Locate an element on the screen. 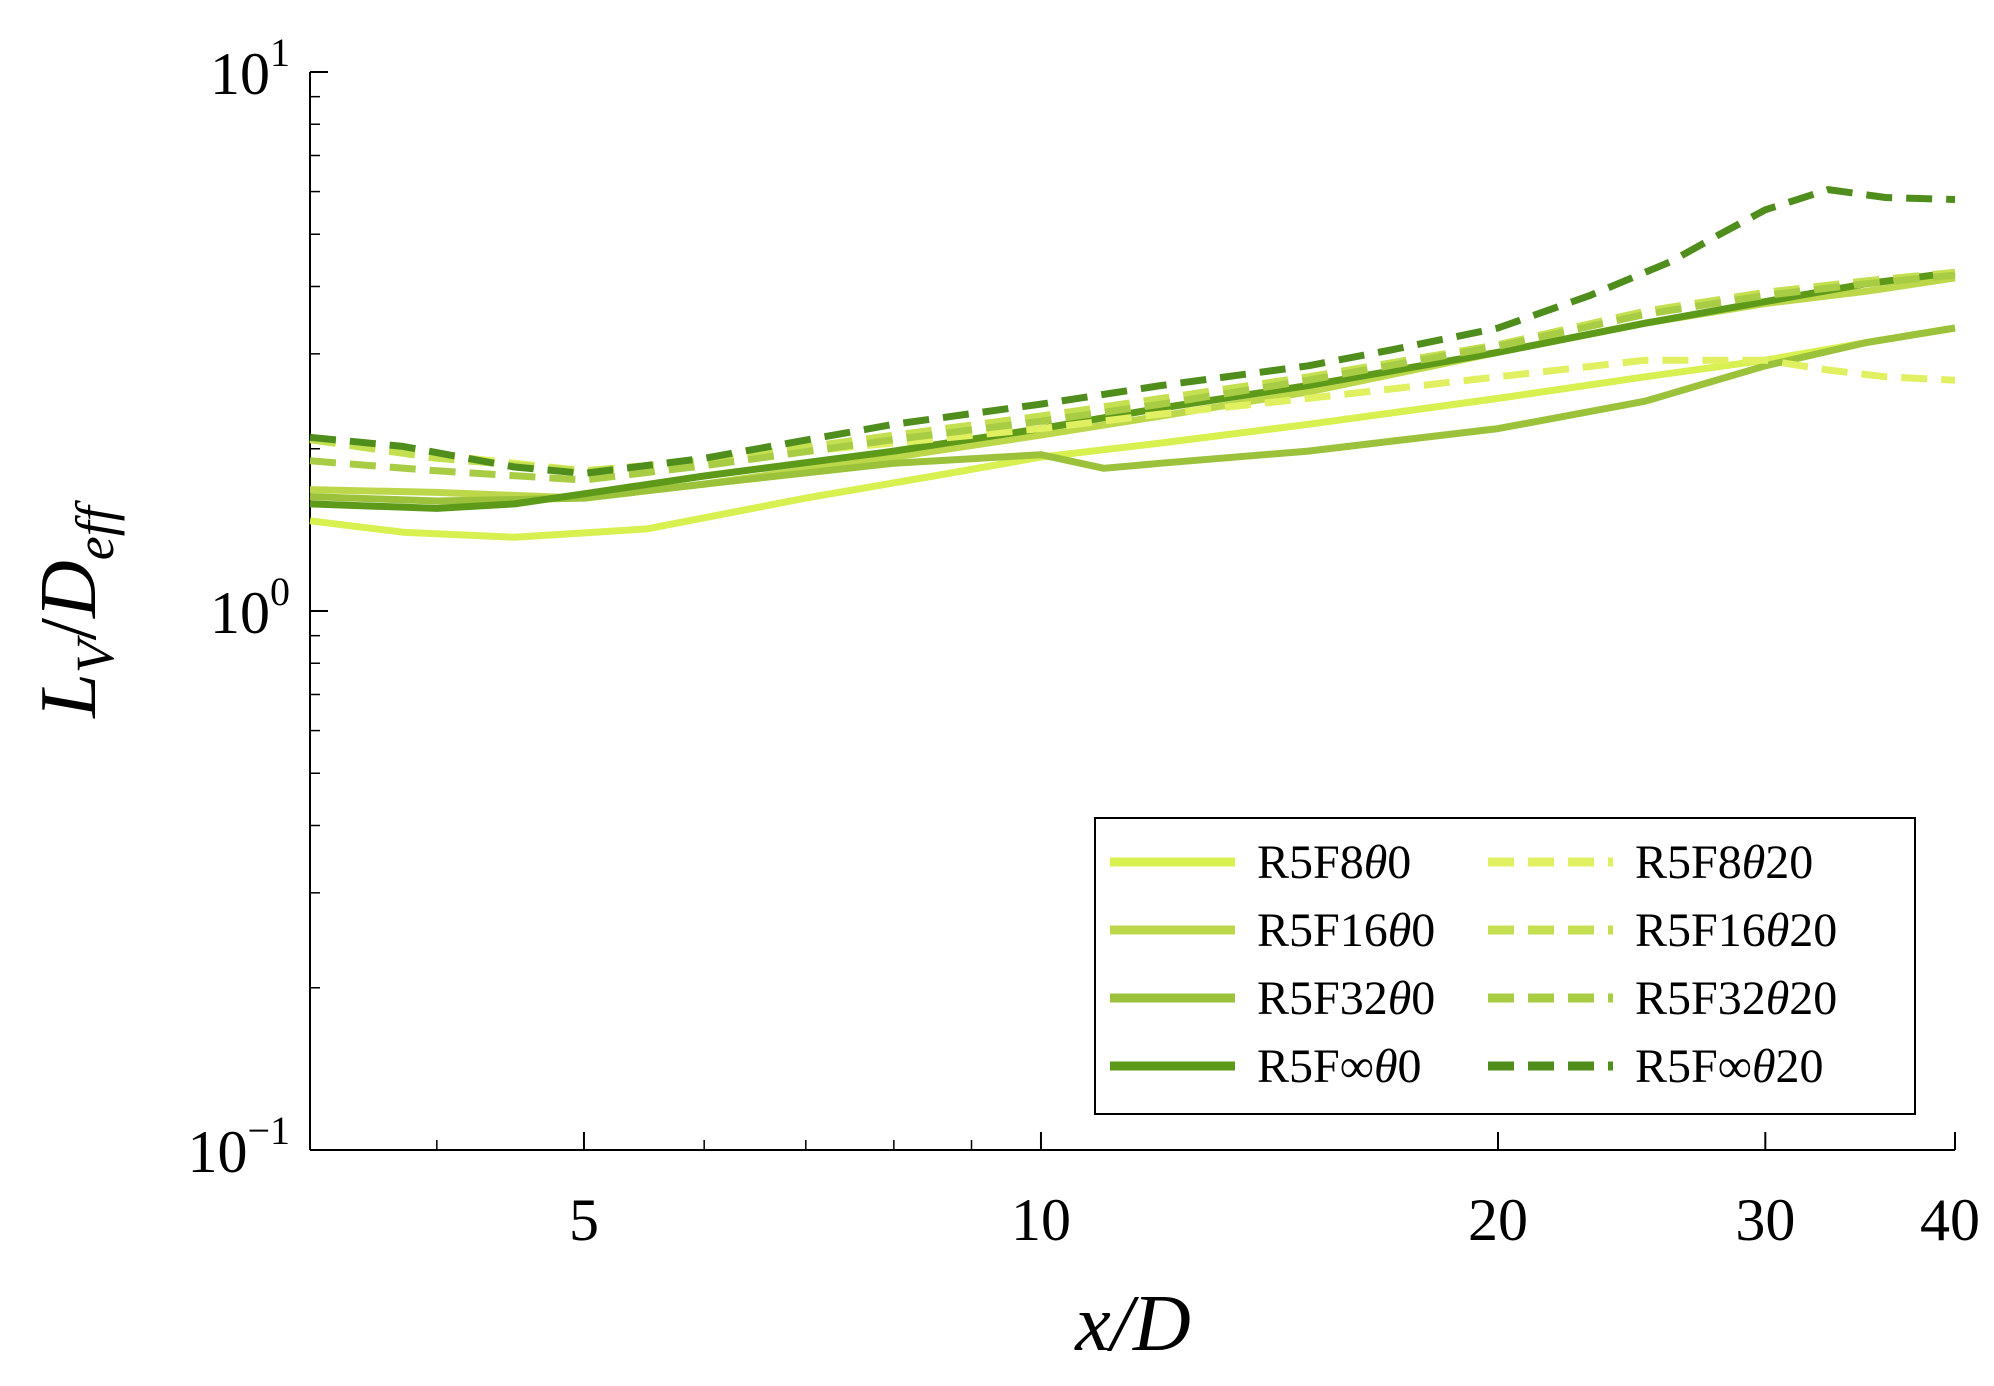 The height and width of the screenshot is (1386, 1994). y-axis-title-sub-V: V is located at coordinates (95, 653).